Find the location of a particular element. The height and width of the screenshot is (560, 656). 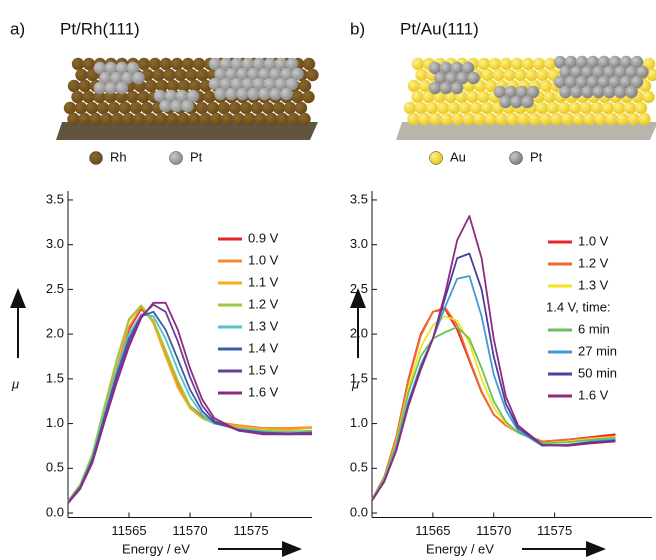

y-tick-label: 1.5 is located at coordinates (359, 377).